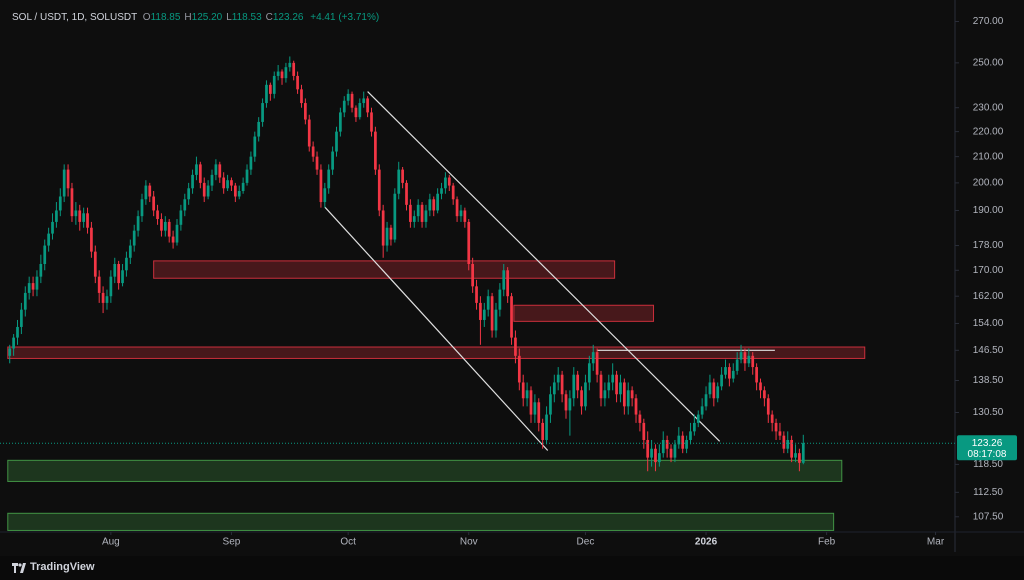  Describe the element at coordinates (584, 313) in the screenshot. I see `zone` at that location.